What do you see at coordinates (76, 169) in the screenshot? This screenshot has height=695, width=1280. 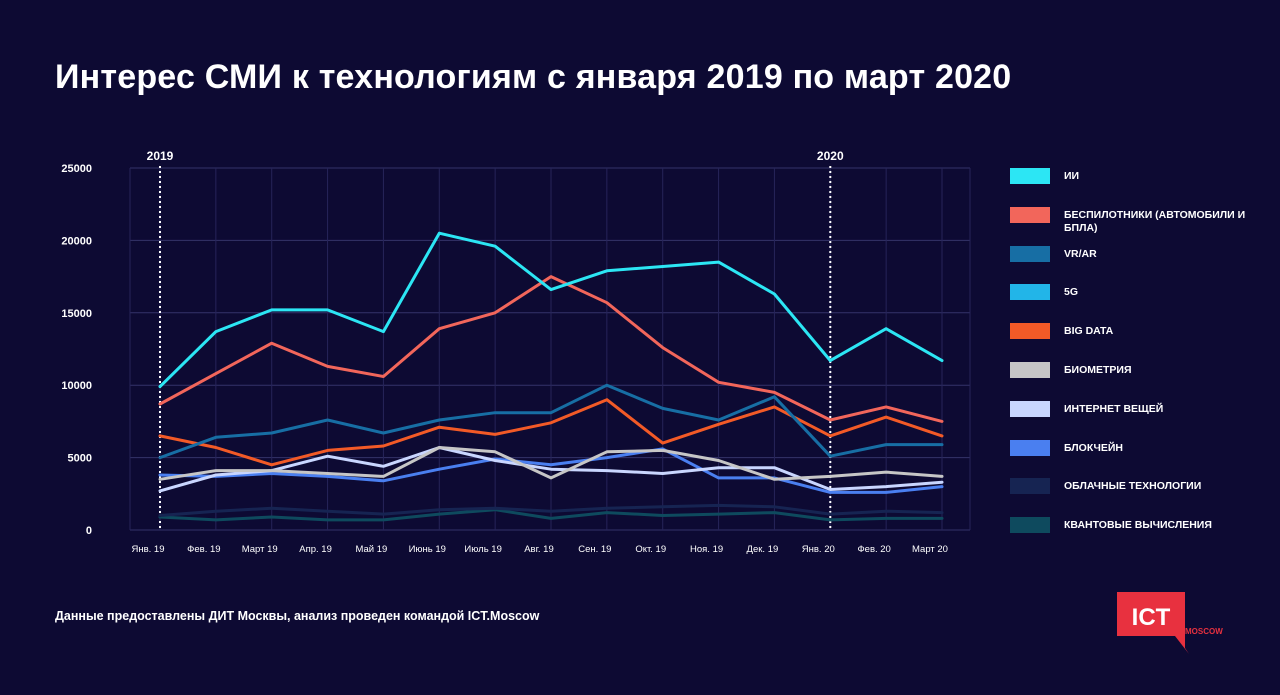 I see `y-tick-label: 25000` at bounding box center [76, 169].